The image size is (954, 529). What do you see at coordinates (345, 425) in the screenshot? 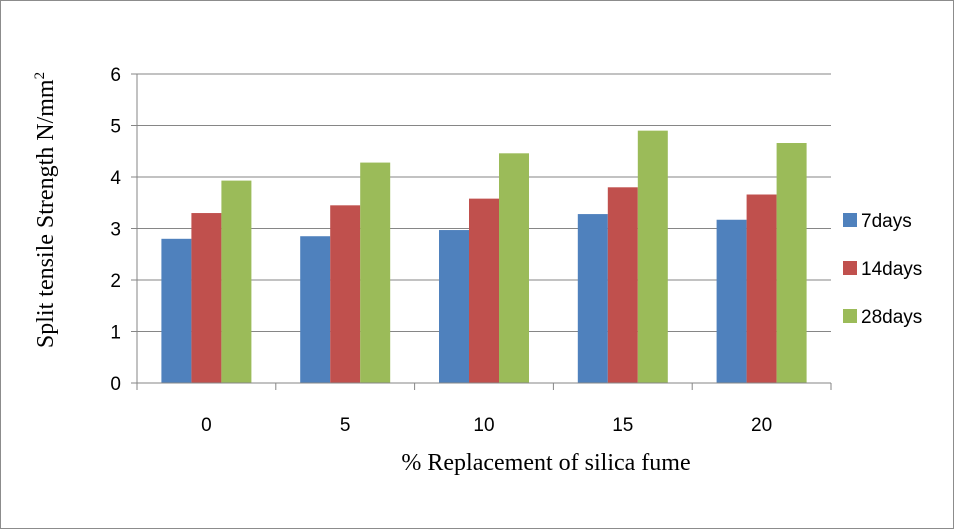
I see `x-tick-label: 5` at bounding box center [345, 425].